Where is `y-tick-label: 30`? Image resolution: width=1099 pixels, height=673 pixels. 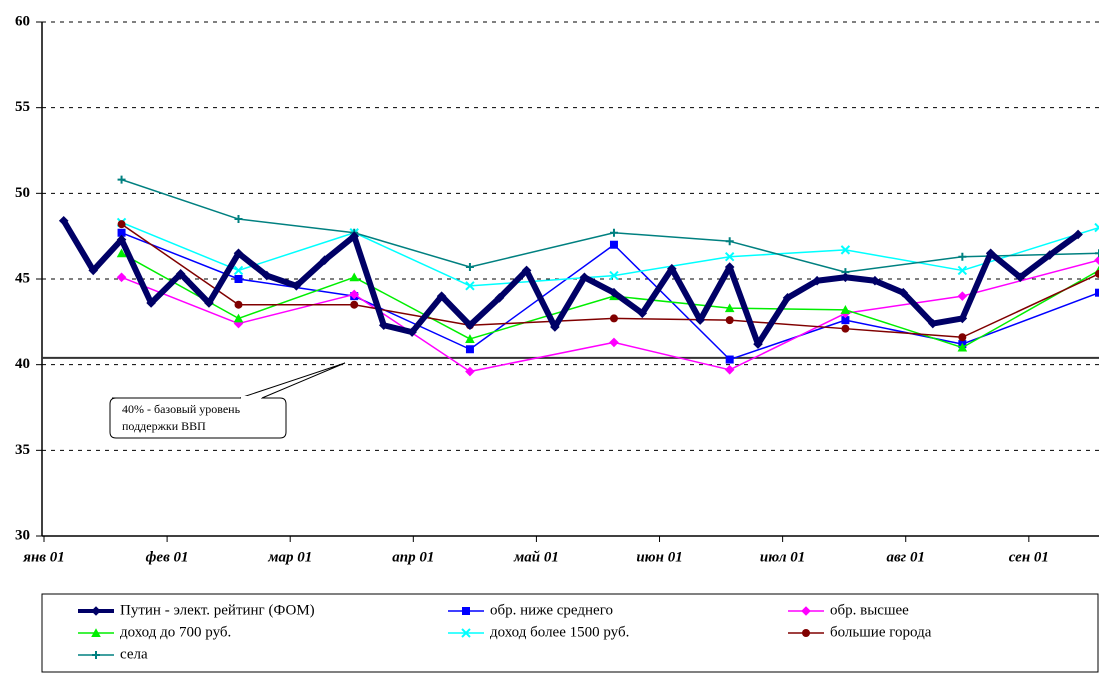
y-tick-label: 30 is located at coordinates (22, 535).